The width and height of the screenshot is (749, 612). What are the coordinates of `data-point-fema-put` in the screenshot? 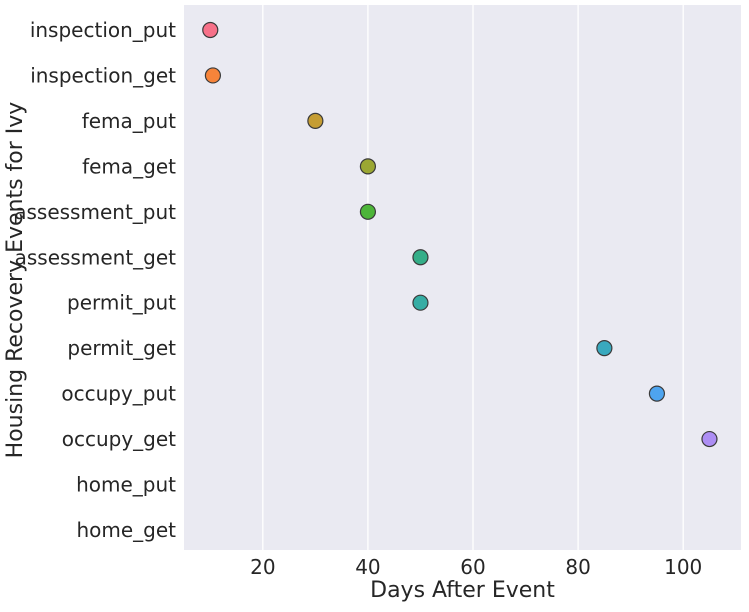 It's located at (315, 121).